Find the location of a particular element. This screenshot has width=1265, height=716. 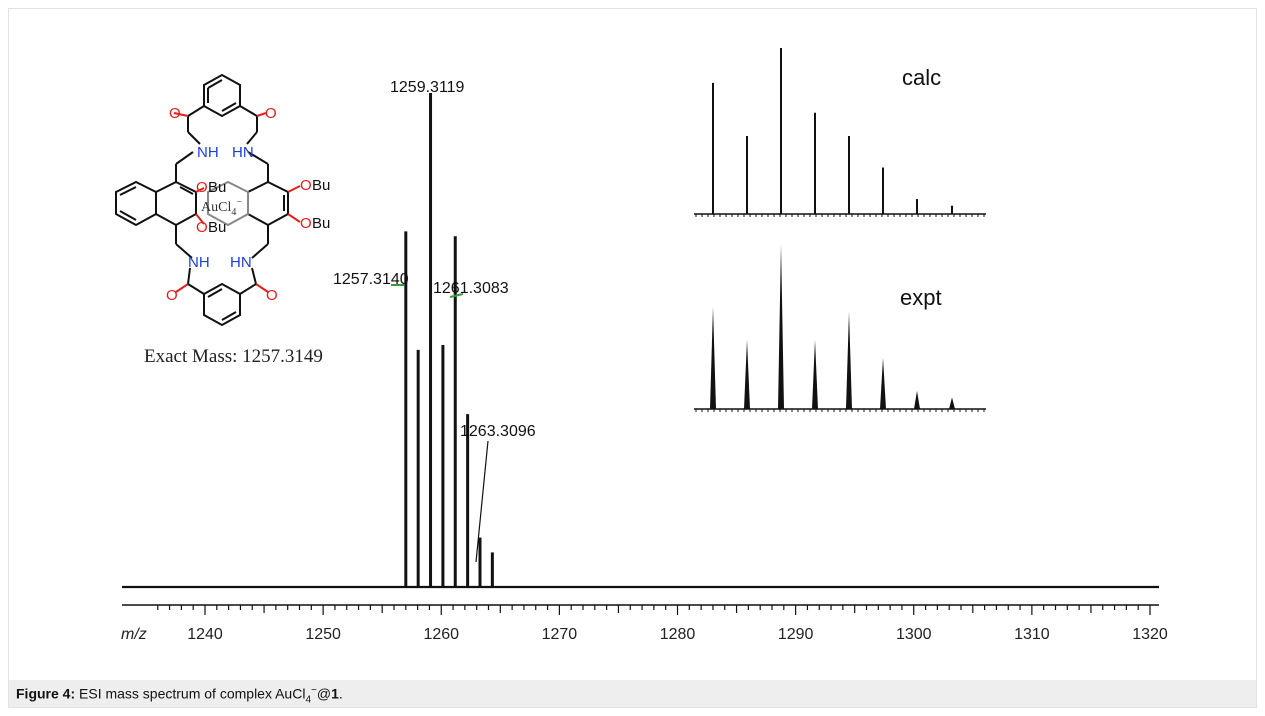

bottom-benzene-ring is located at coordinates (222, 304).